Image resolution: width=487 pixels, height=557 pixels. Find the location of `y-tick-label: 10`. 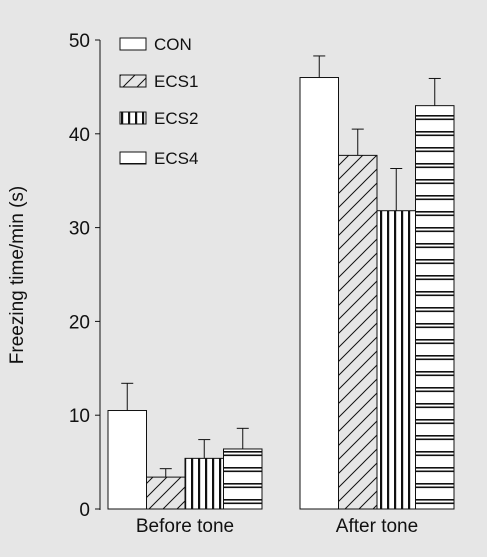

y-tick-label: 10 is located at coordinates (79, 416).